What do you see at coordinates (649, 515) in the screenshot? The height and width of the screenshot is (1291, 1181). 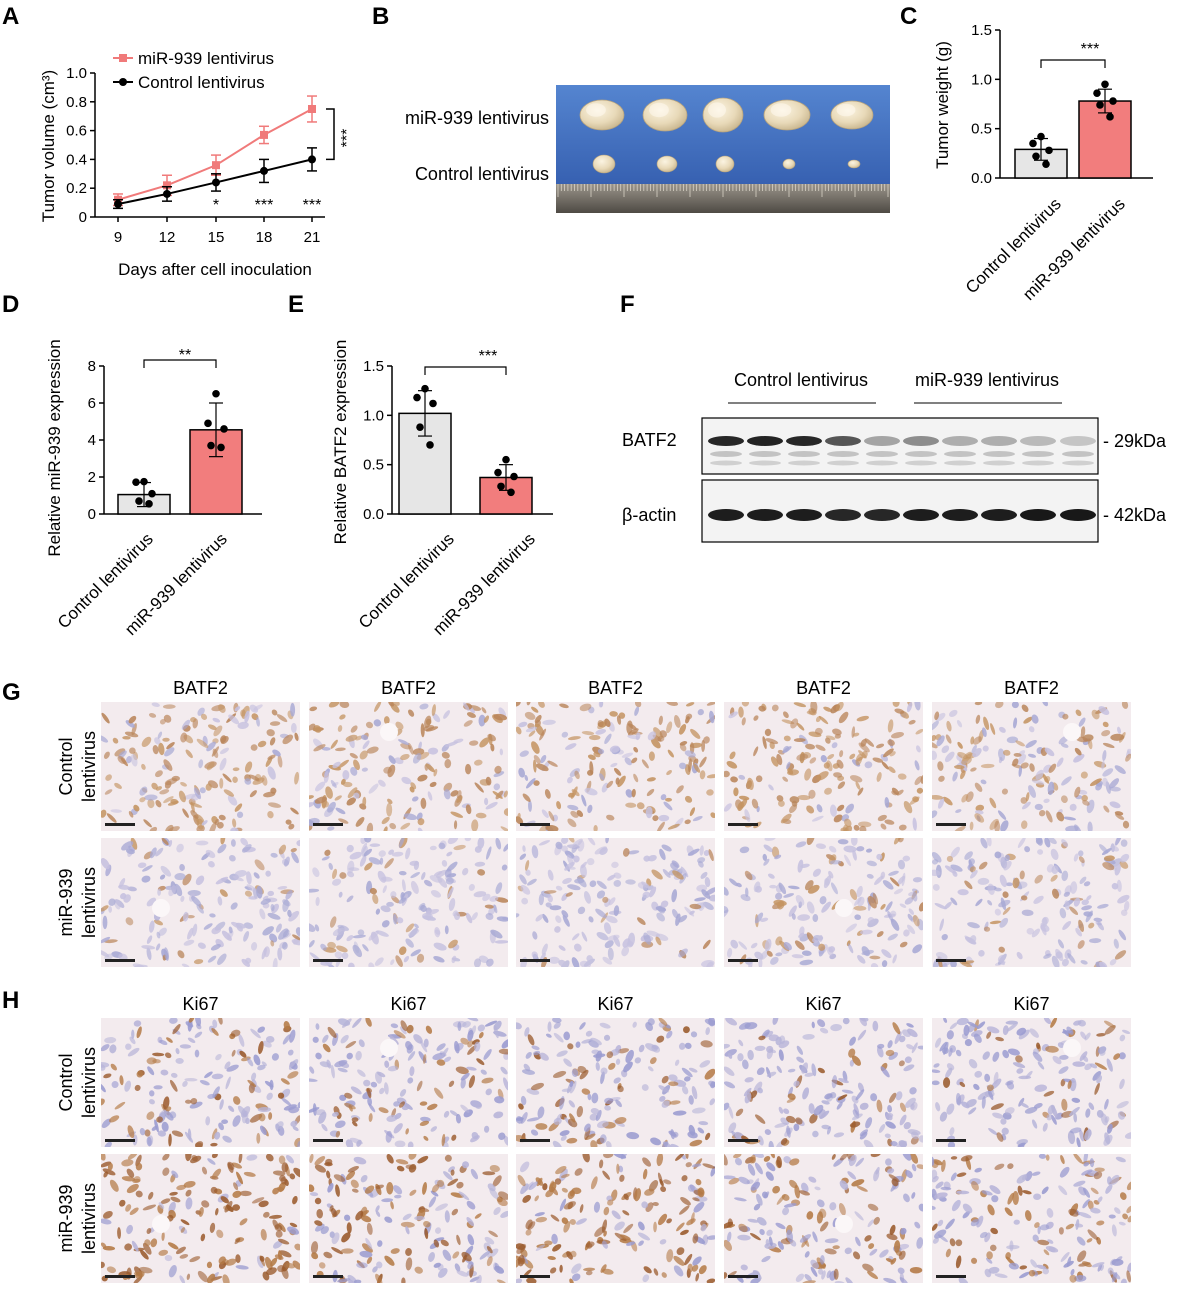 I see `panel-f-protein-actin: β-actin` at bounding box center [649, 515].